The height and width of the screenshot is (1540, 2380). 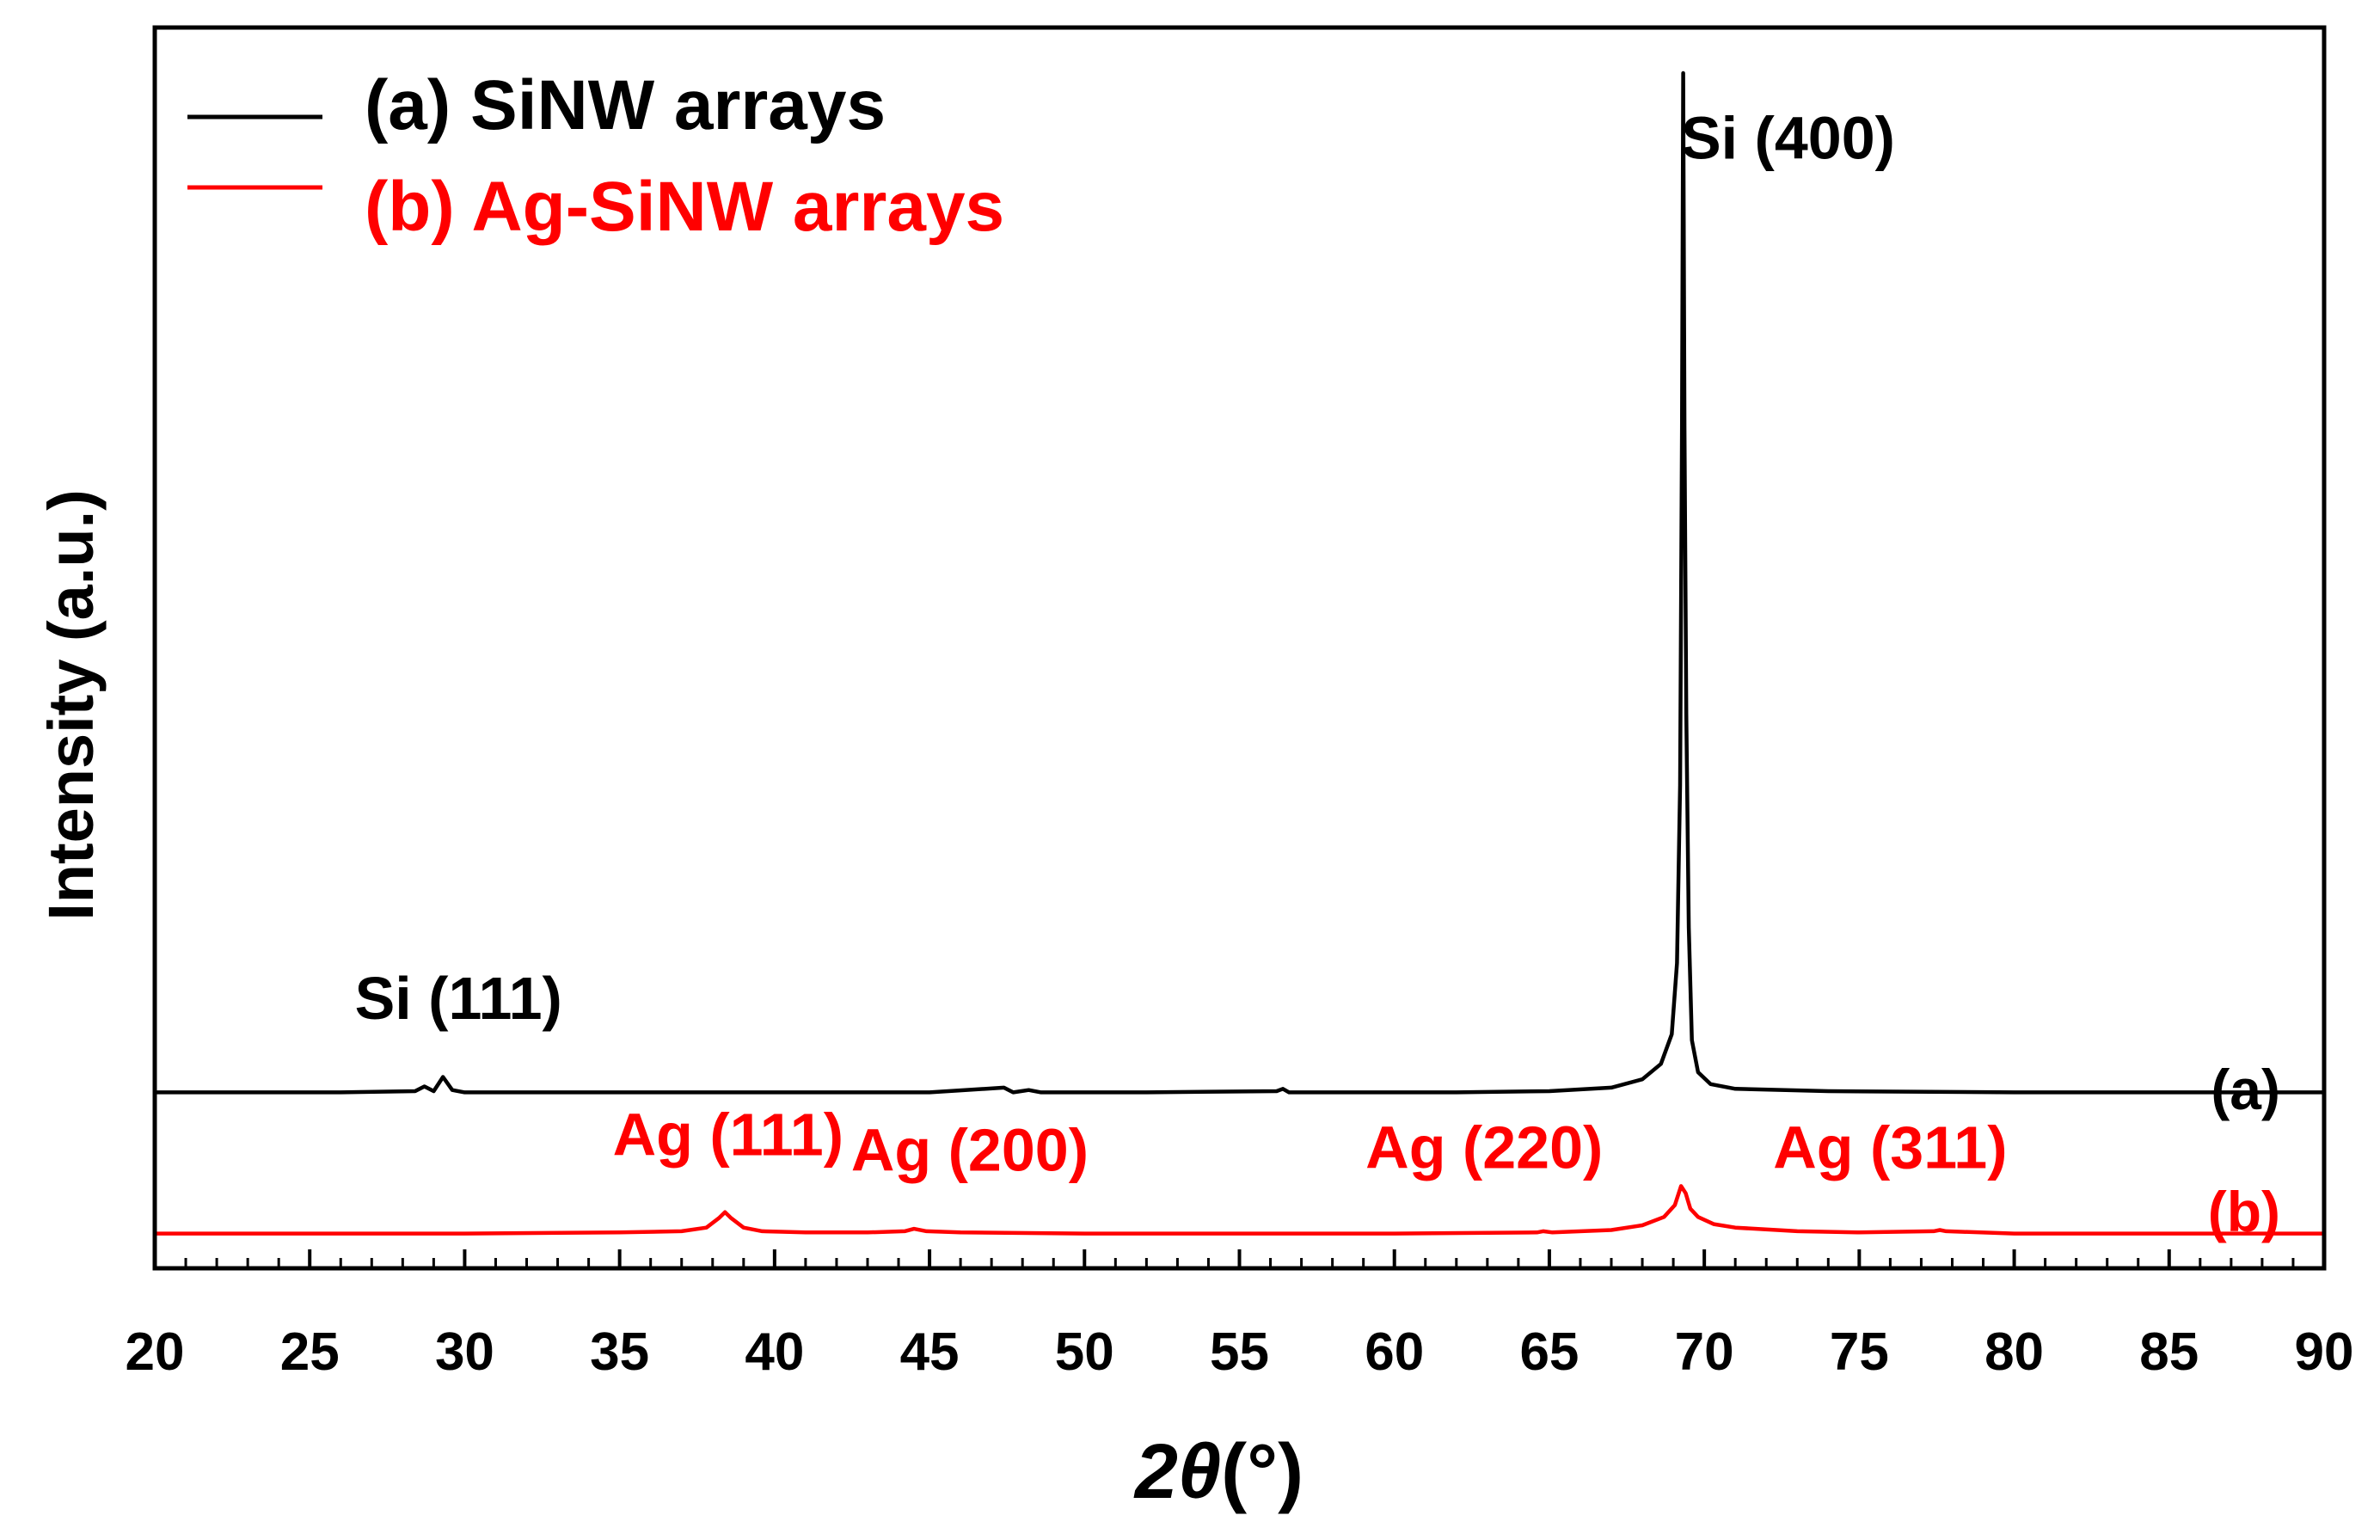 I want to click on x-axis-title: 2θ(°), so click(x=1218, y=1472).